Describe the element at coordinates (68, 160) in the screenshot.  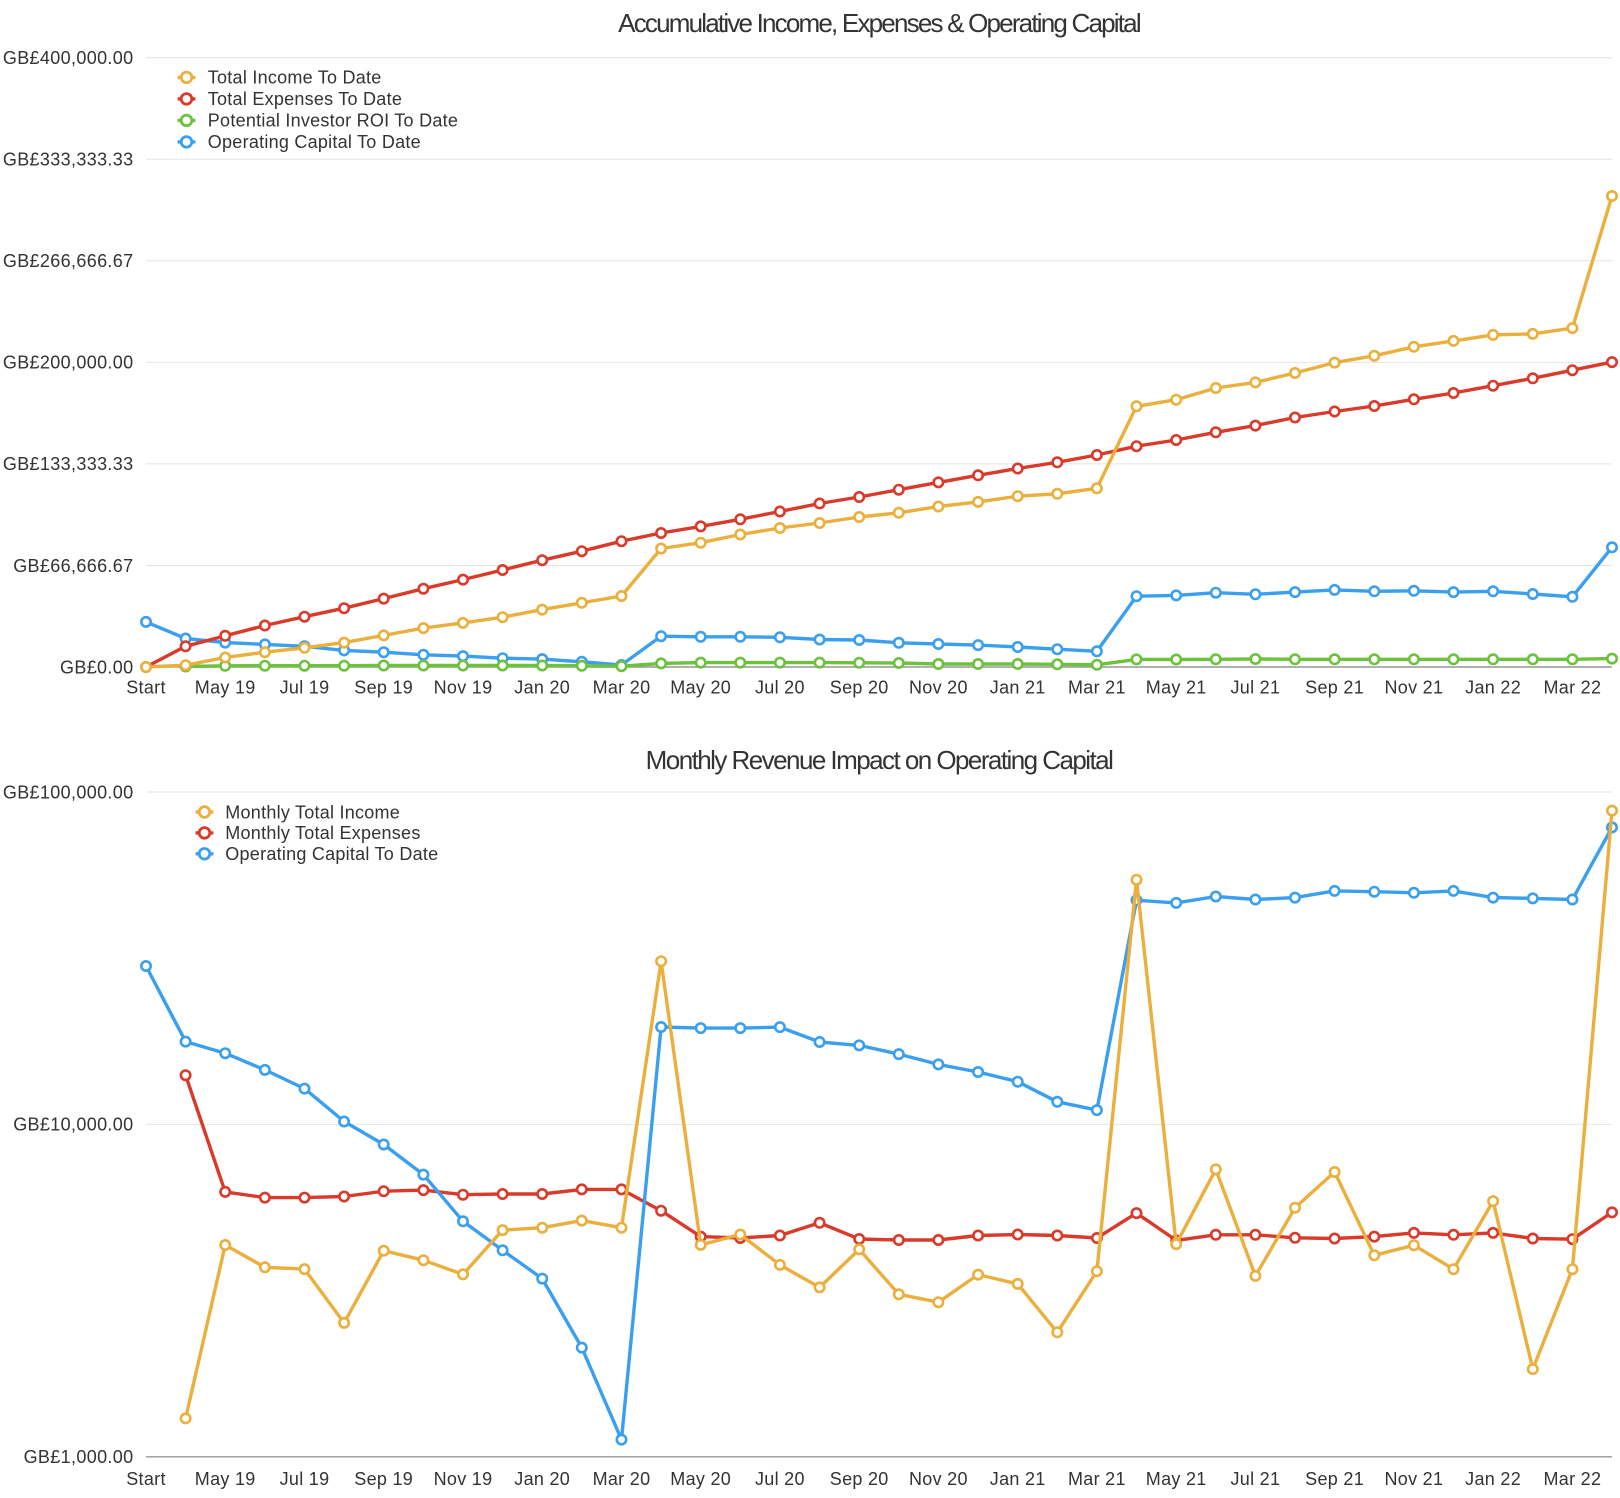
I see `svg-text: GB£333,333.33` at that location.